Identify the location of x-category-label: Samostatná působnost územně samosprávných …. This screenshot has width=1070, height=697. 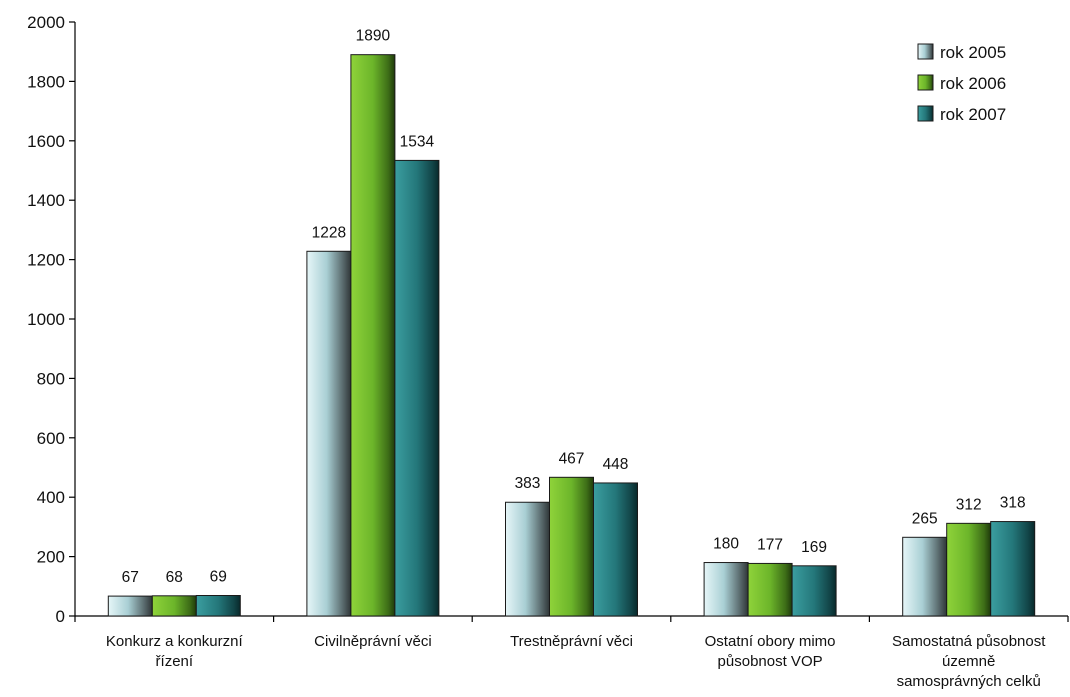
(969, 661).